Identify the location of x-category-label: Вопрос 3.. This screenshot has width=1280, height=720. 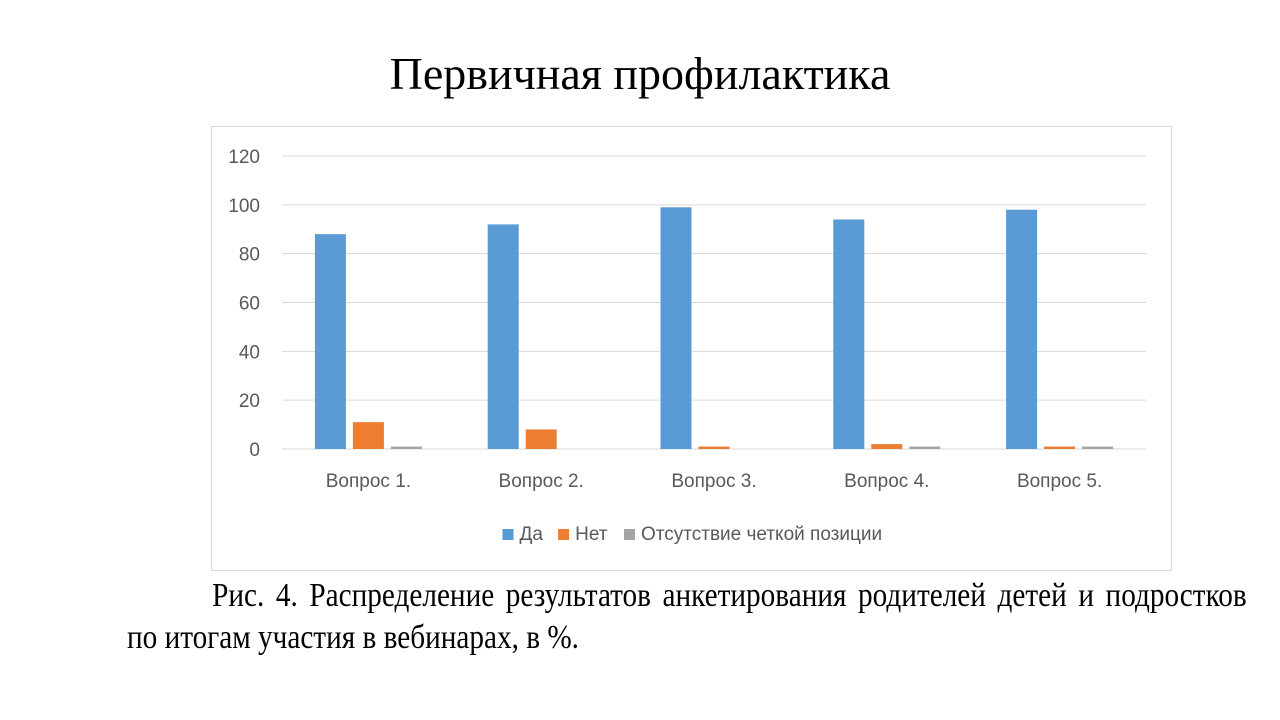
(713, 481).